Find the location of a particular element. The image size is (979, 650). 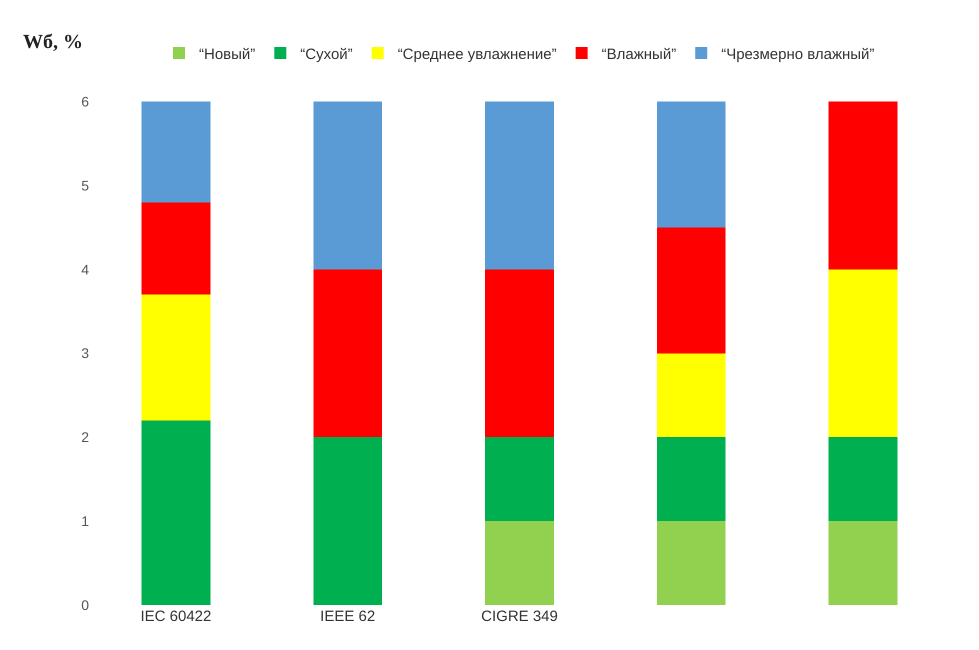

y-tick-label: 4 is located at coordinates (85, 269).